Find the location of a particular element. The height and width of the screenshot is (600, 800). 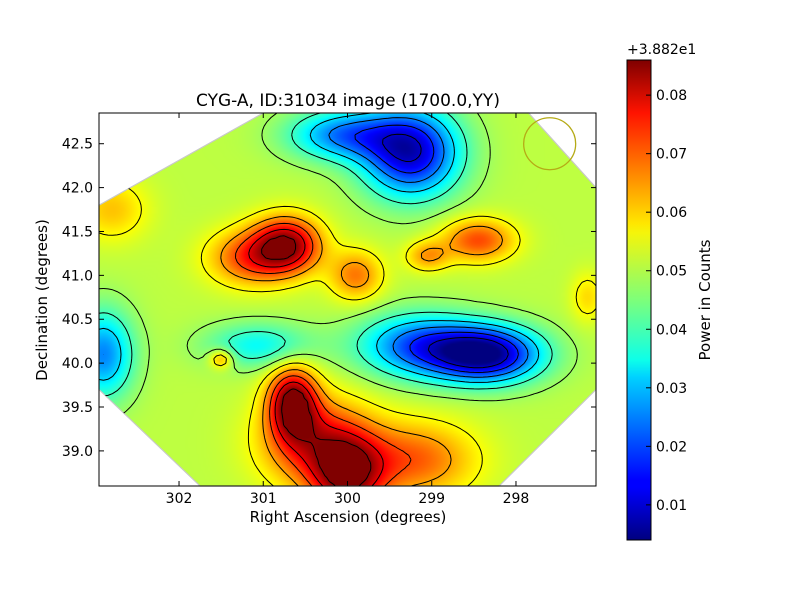

y-tick-label: 40.5 is located at coordinates (77, 320).